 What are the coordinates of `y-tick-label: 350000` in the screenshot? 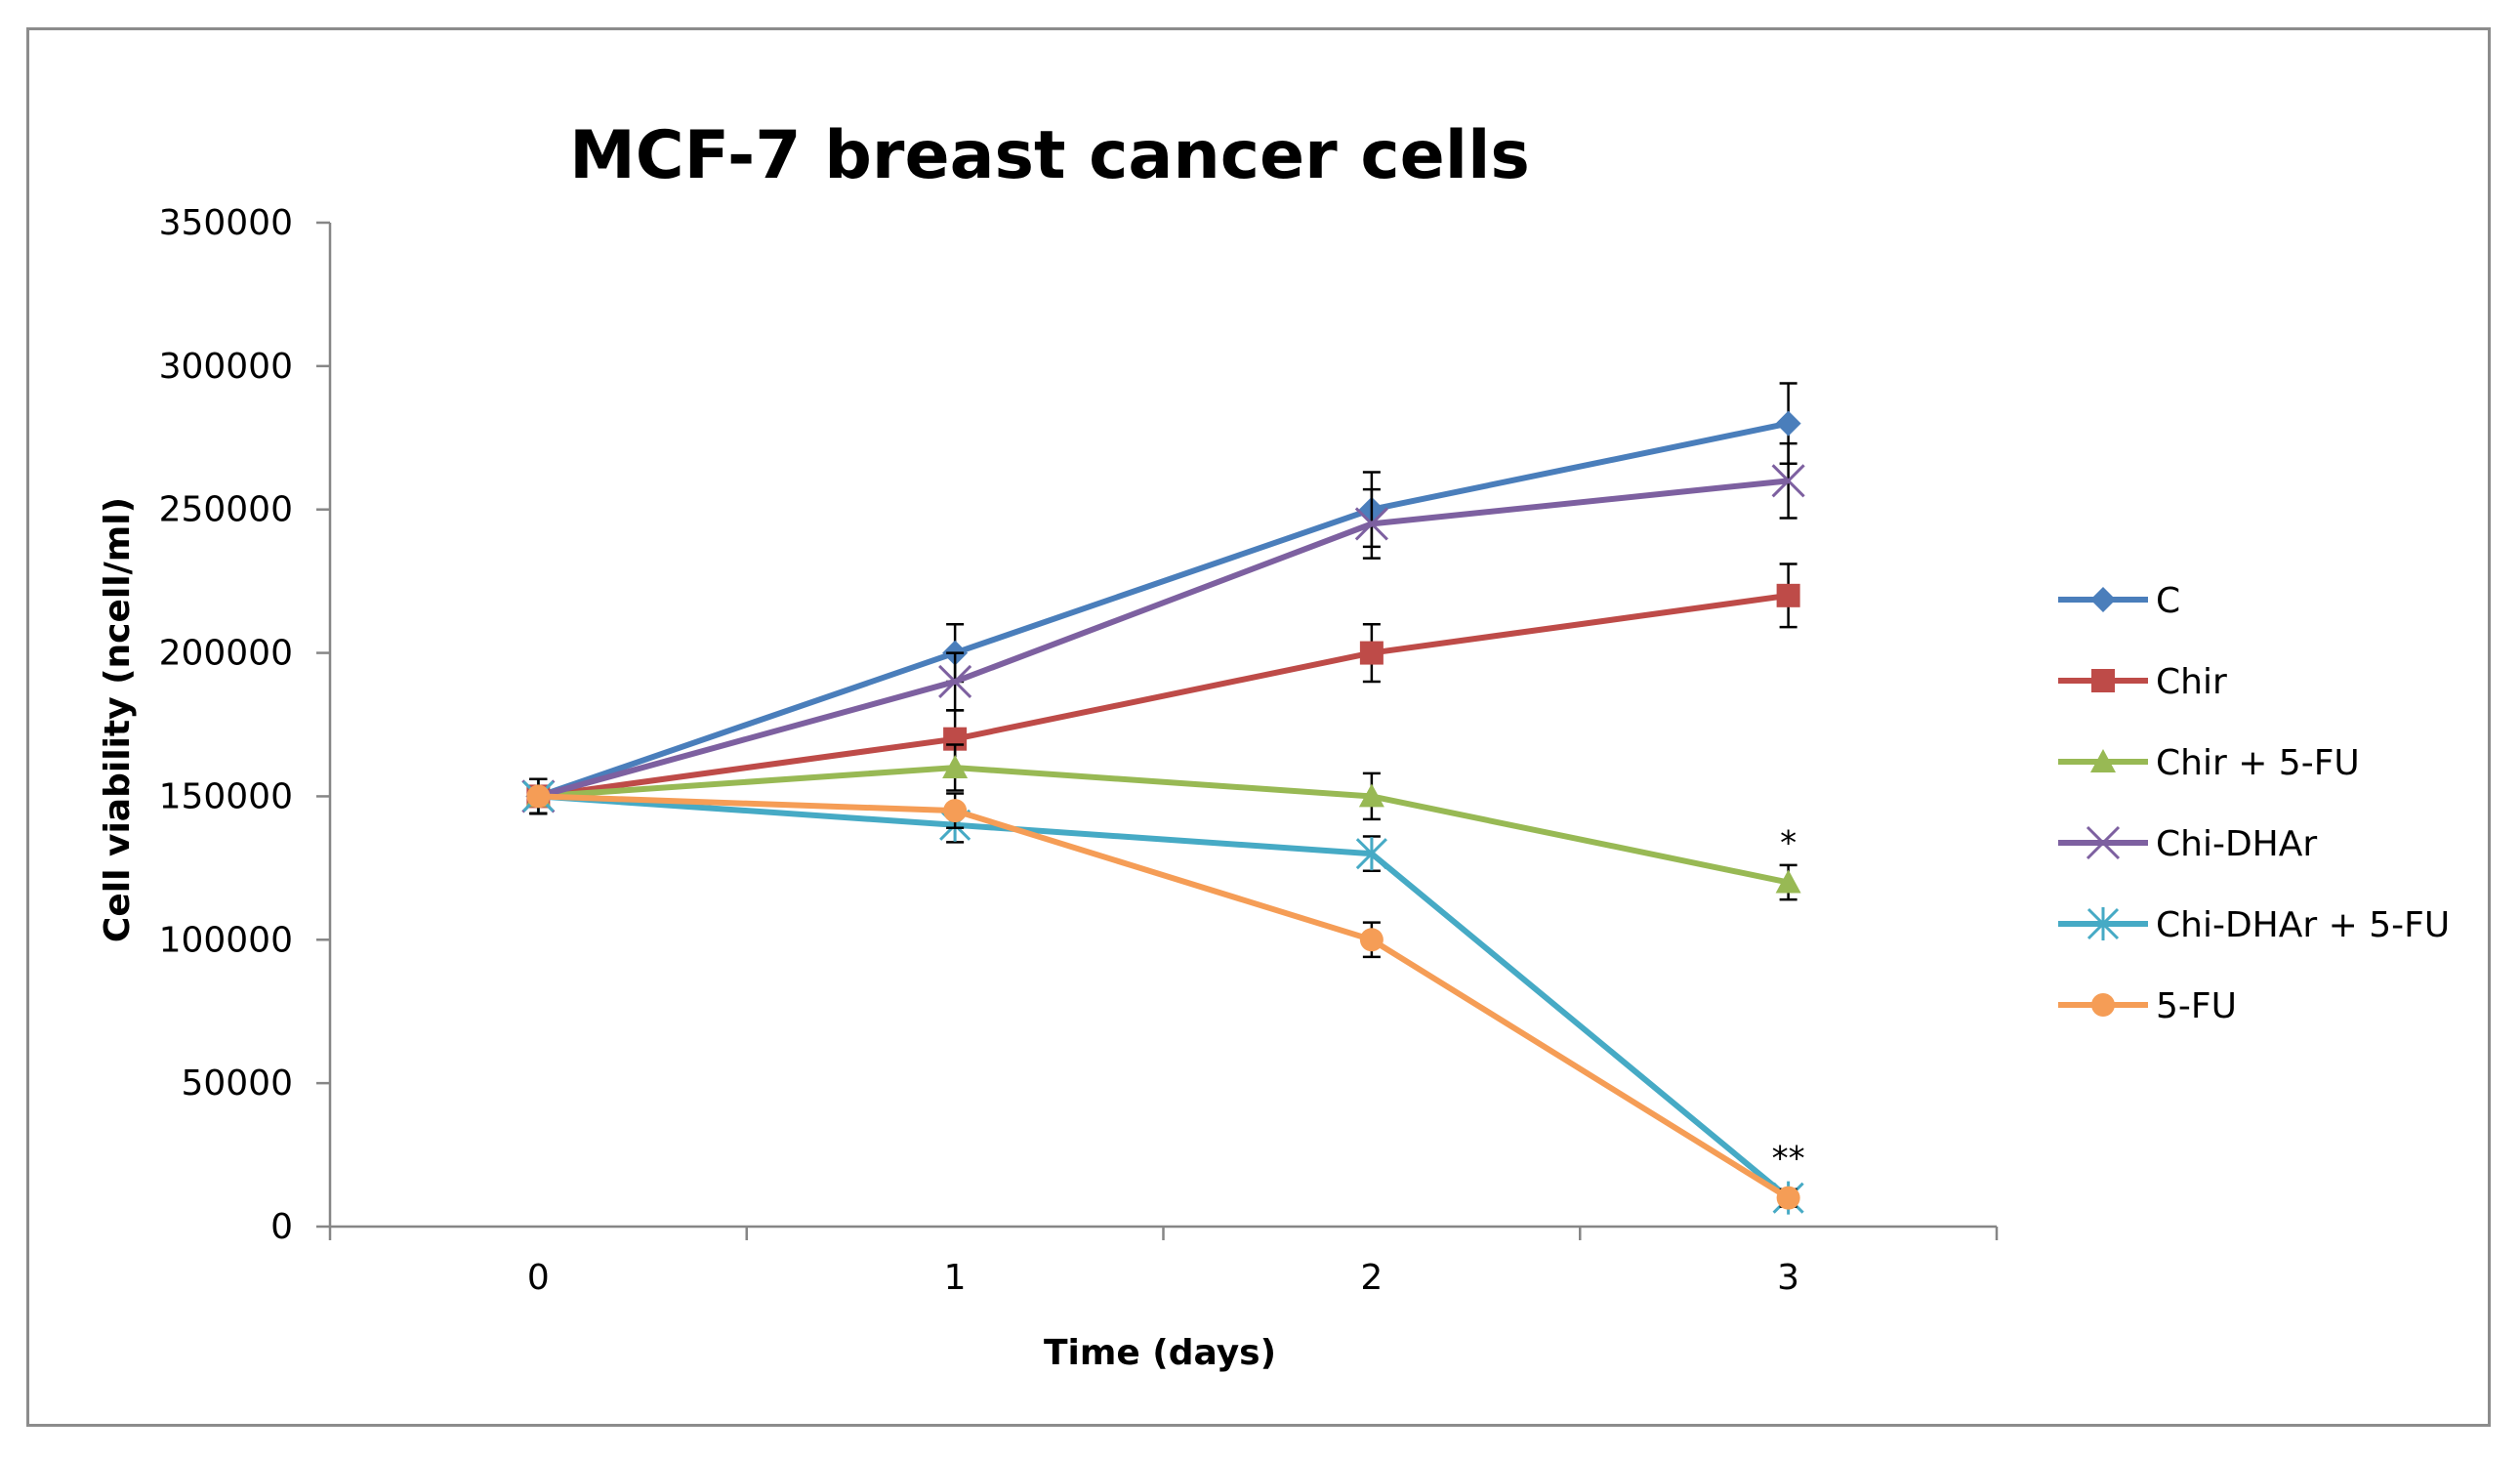 It's located at (226, 223).